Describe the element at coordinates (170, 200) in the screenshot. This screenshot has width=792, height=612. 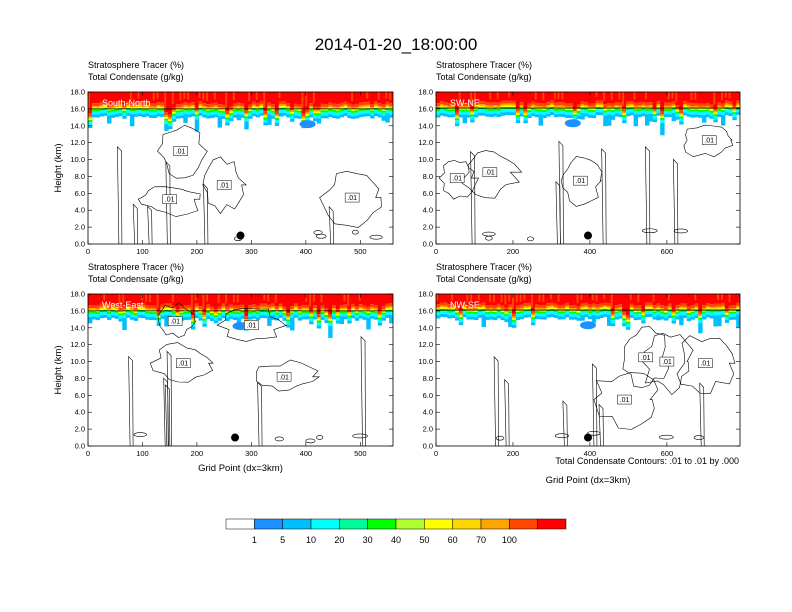
I see `contour-label: .01` at that location.